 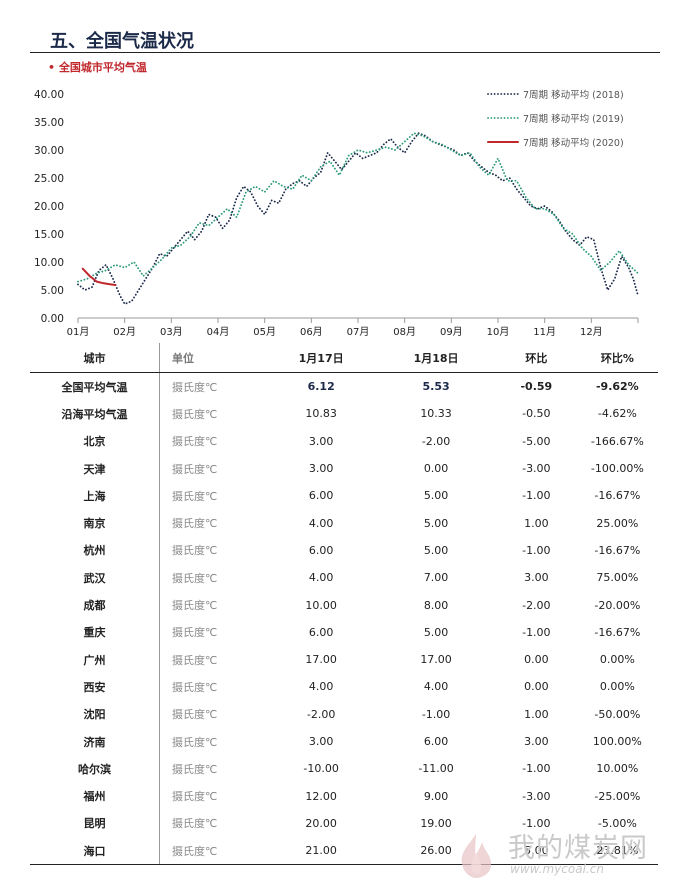 What do you see at coordinates (94, 387) in the screenshot?
I see `cell-city: 全国平均气温` at bounding box center [94, 387].